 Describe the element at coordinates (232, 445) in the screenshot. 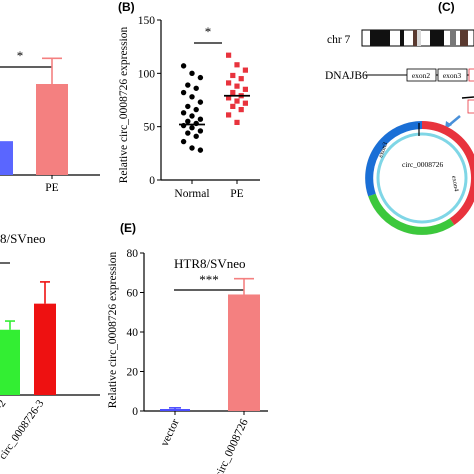

I see `panel-e-x-tick-label: circ_0008726` at that location.